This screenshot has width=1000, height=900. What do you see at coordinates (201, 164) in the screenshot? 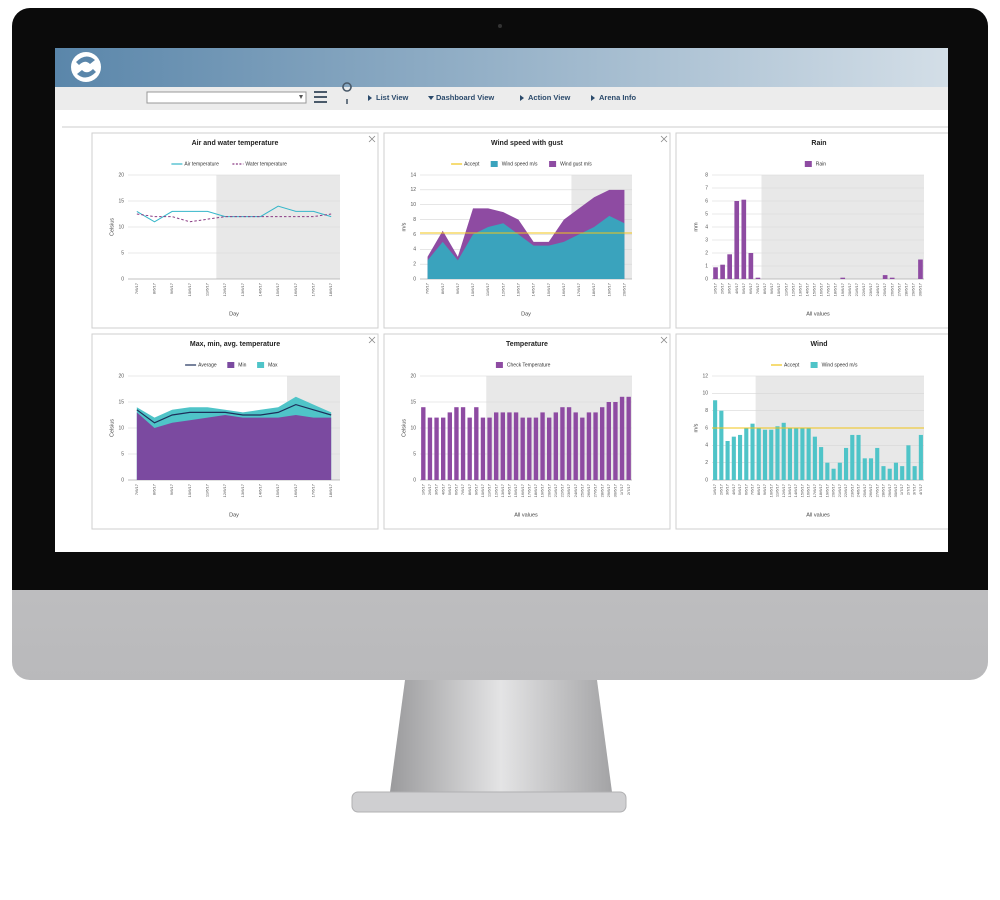
I see `legend-label: Air temperature` at bounding box center [201, 164].